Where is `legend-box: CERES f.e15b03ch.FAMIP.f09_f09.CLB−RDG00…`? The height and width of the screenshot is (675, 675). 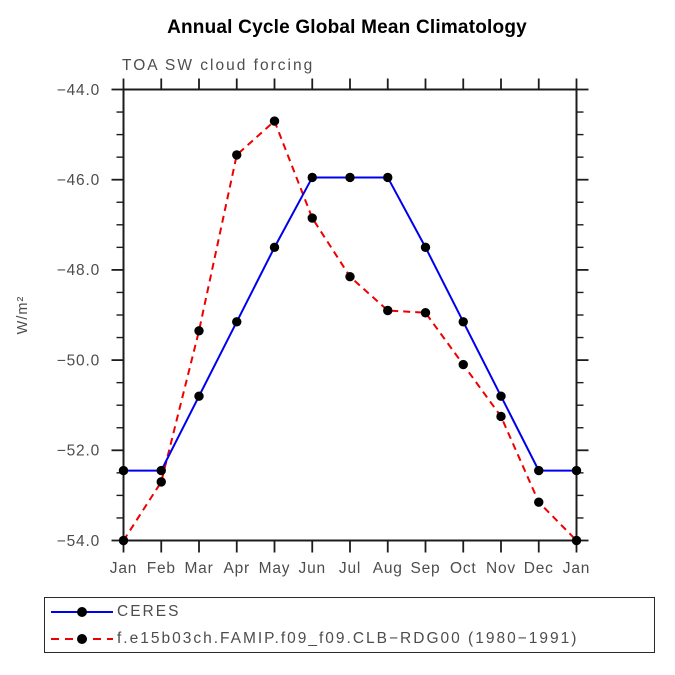
legend-box: CERES f.e15b03ch.FAMIP.f09_f09.CLB−RDG00… is located at coordinates (349, 625).